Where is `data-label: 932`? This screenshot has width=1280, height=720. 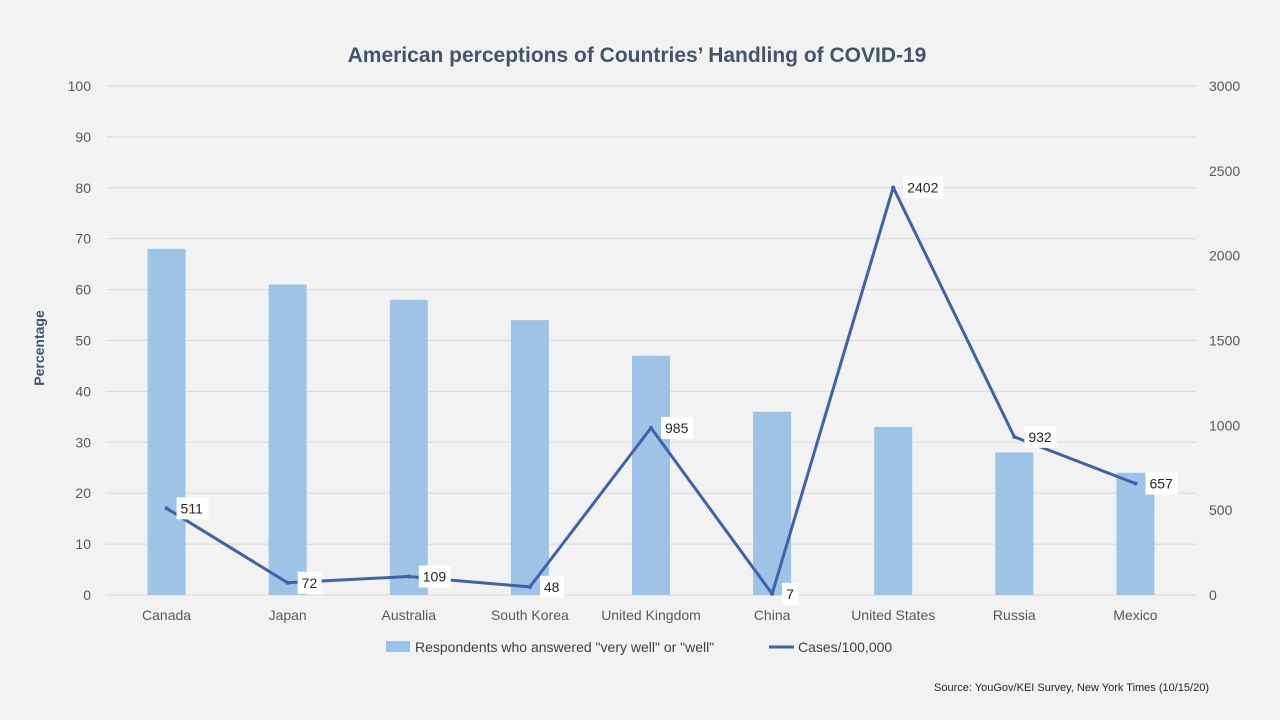
data-label: 932 is located at coordinates (1040, 437).